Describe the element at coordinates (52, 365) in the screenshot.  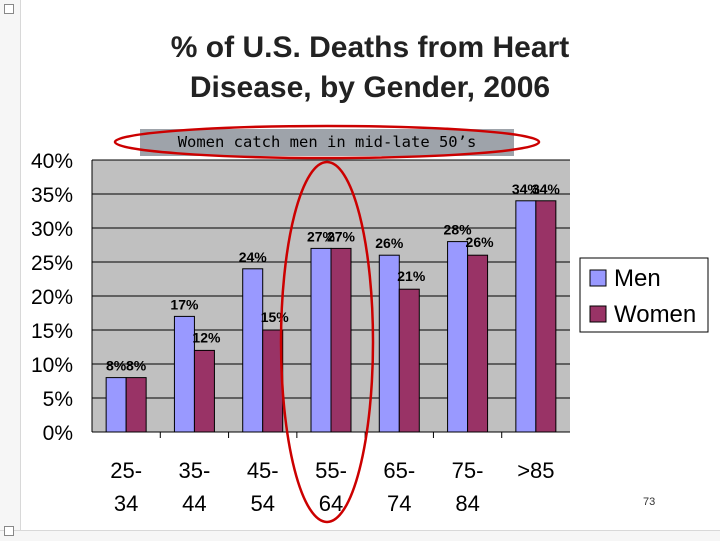
I see `y-tick-label: 10%` at that location.